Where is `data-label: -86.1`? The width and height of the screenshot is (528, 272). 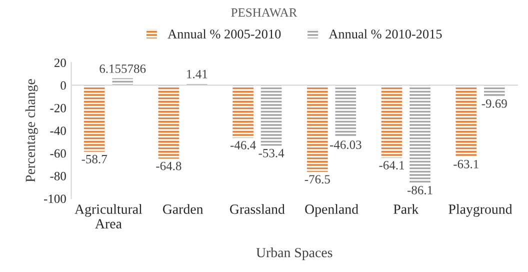
data-label: -86.1 is located at coordinates (419, 190).